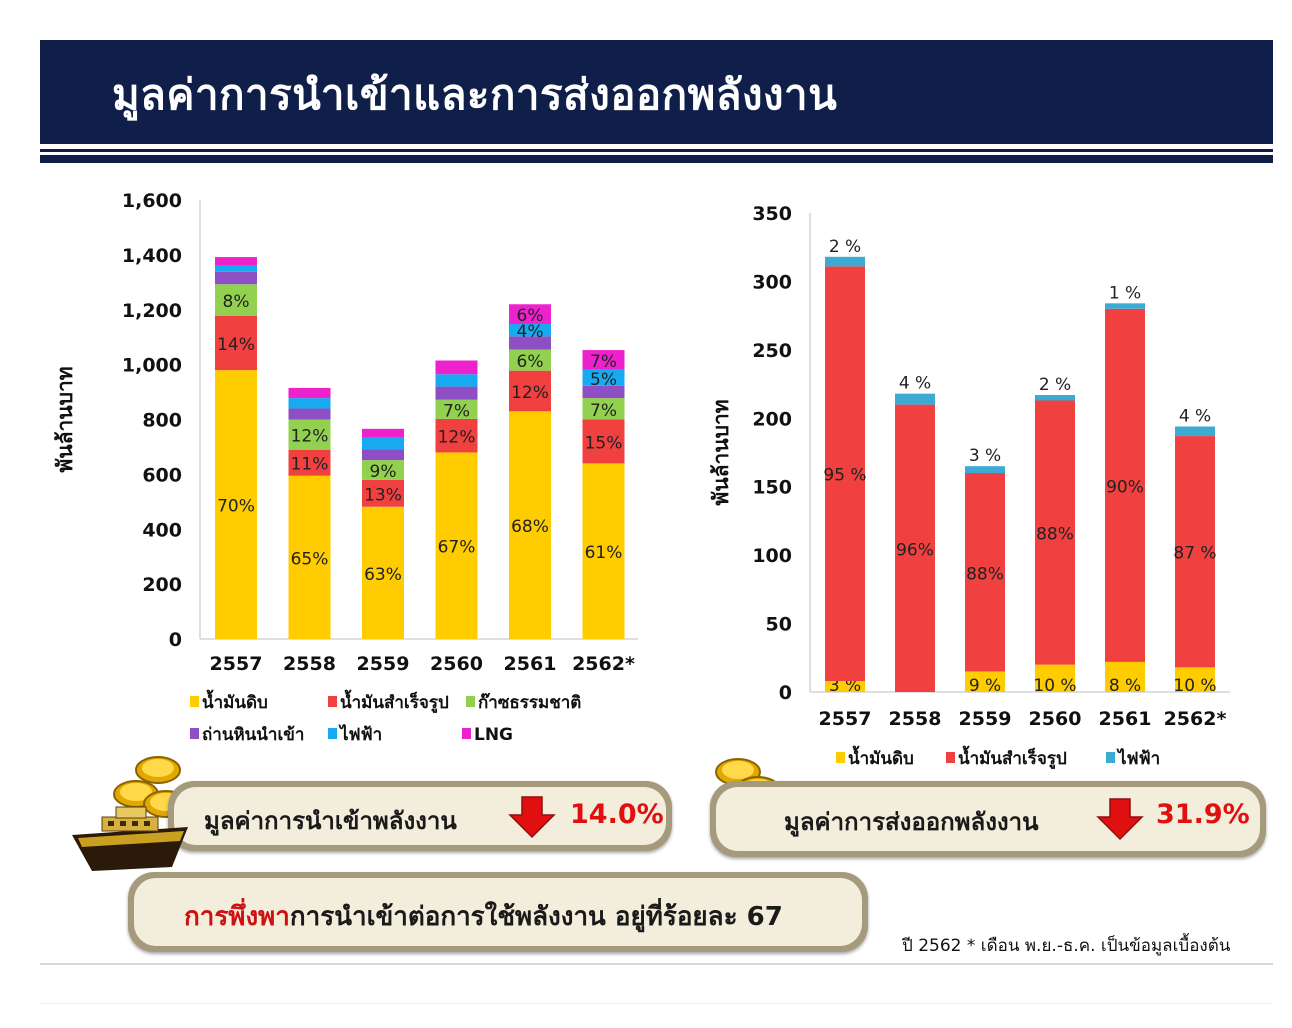  What do you see at coordinates (65, 419) in the screenshot?
I see `import-ylabel: พันล้านบาท` at bounding box center [65, 419].